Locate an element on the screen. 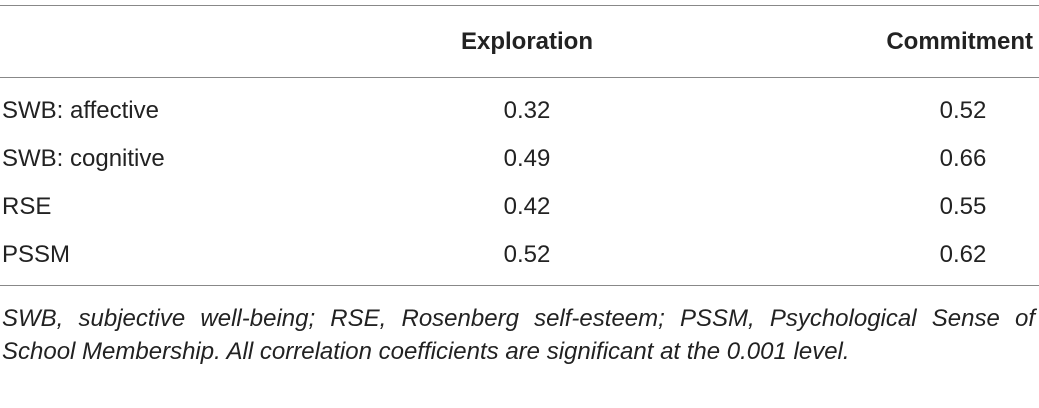 The image size is (1039, 408). cell: 0.55 is located at coordinates (963, 206).